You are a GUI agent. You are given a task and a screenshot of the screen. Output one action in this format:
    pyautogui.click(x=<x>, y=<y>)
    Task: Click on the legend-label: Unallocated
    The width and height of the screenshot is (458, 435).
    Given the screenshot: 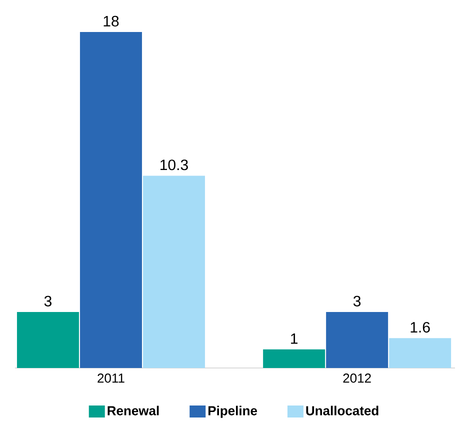 What is the action you would take?
    pyautogui.click(x=342, y=411)
    